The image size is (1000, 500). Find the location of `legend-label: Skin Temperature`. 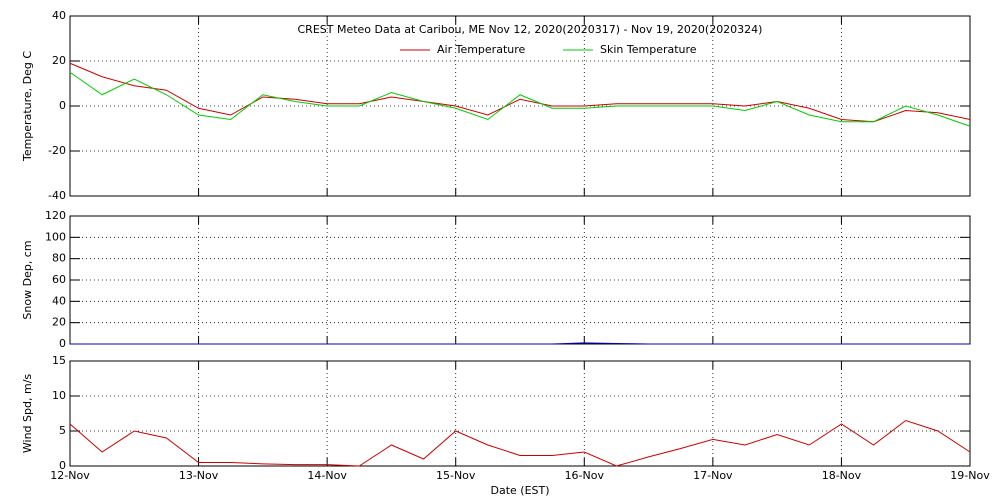

legend-label: Skin Temperature is located at coordinates (648, 49).